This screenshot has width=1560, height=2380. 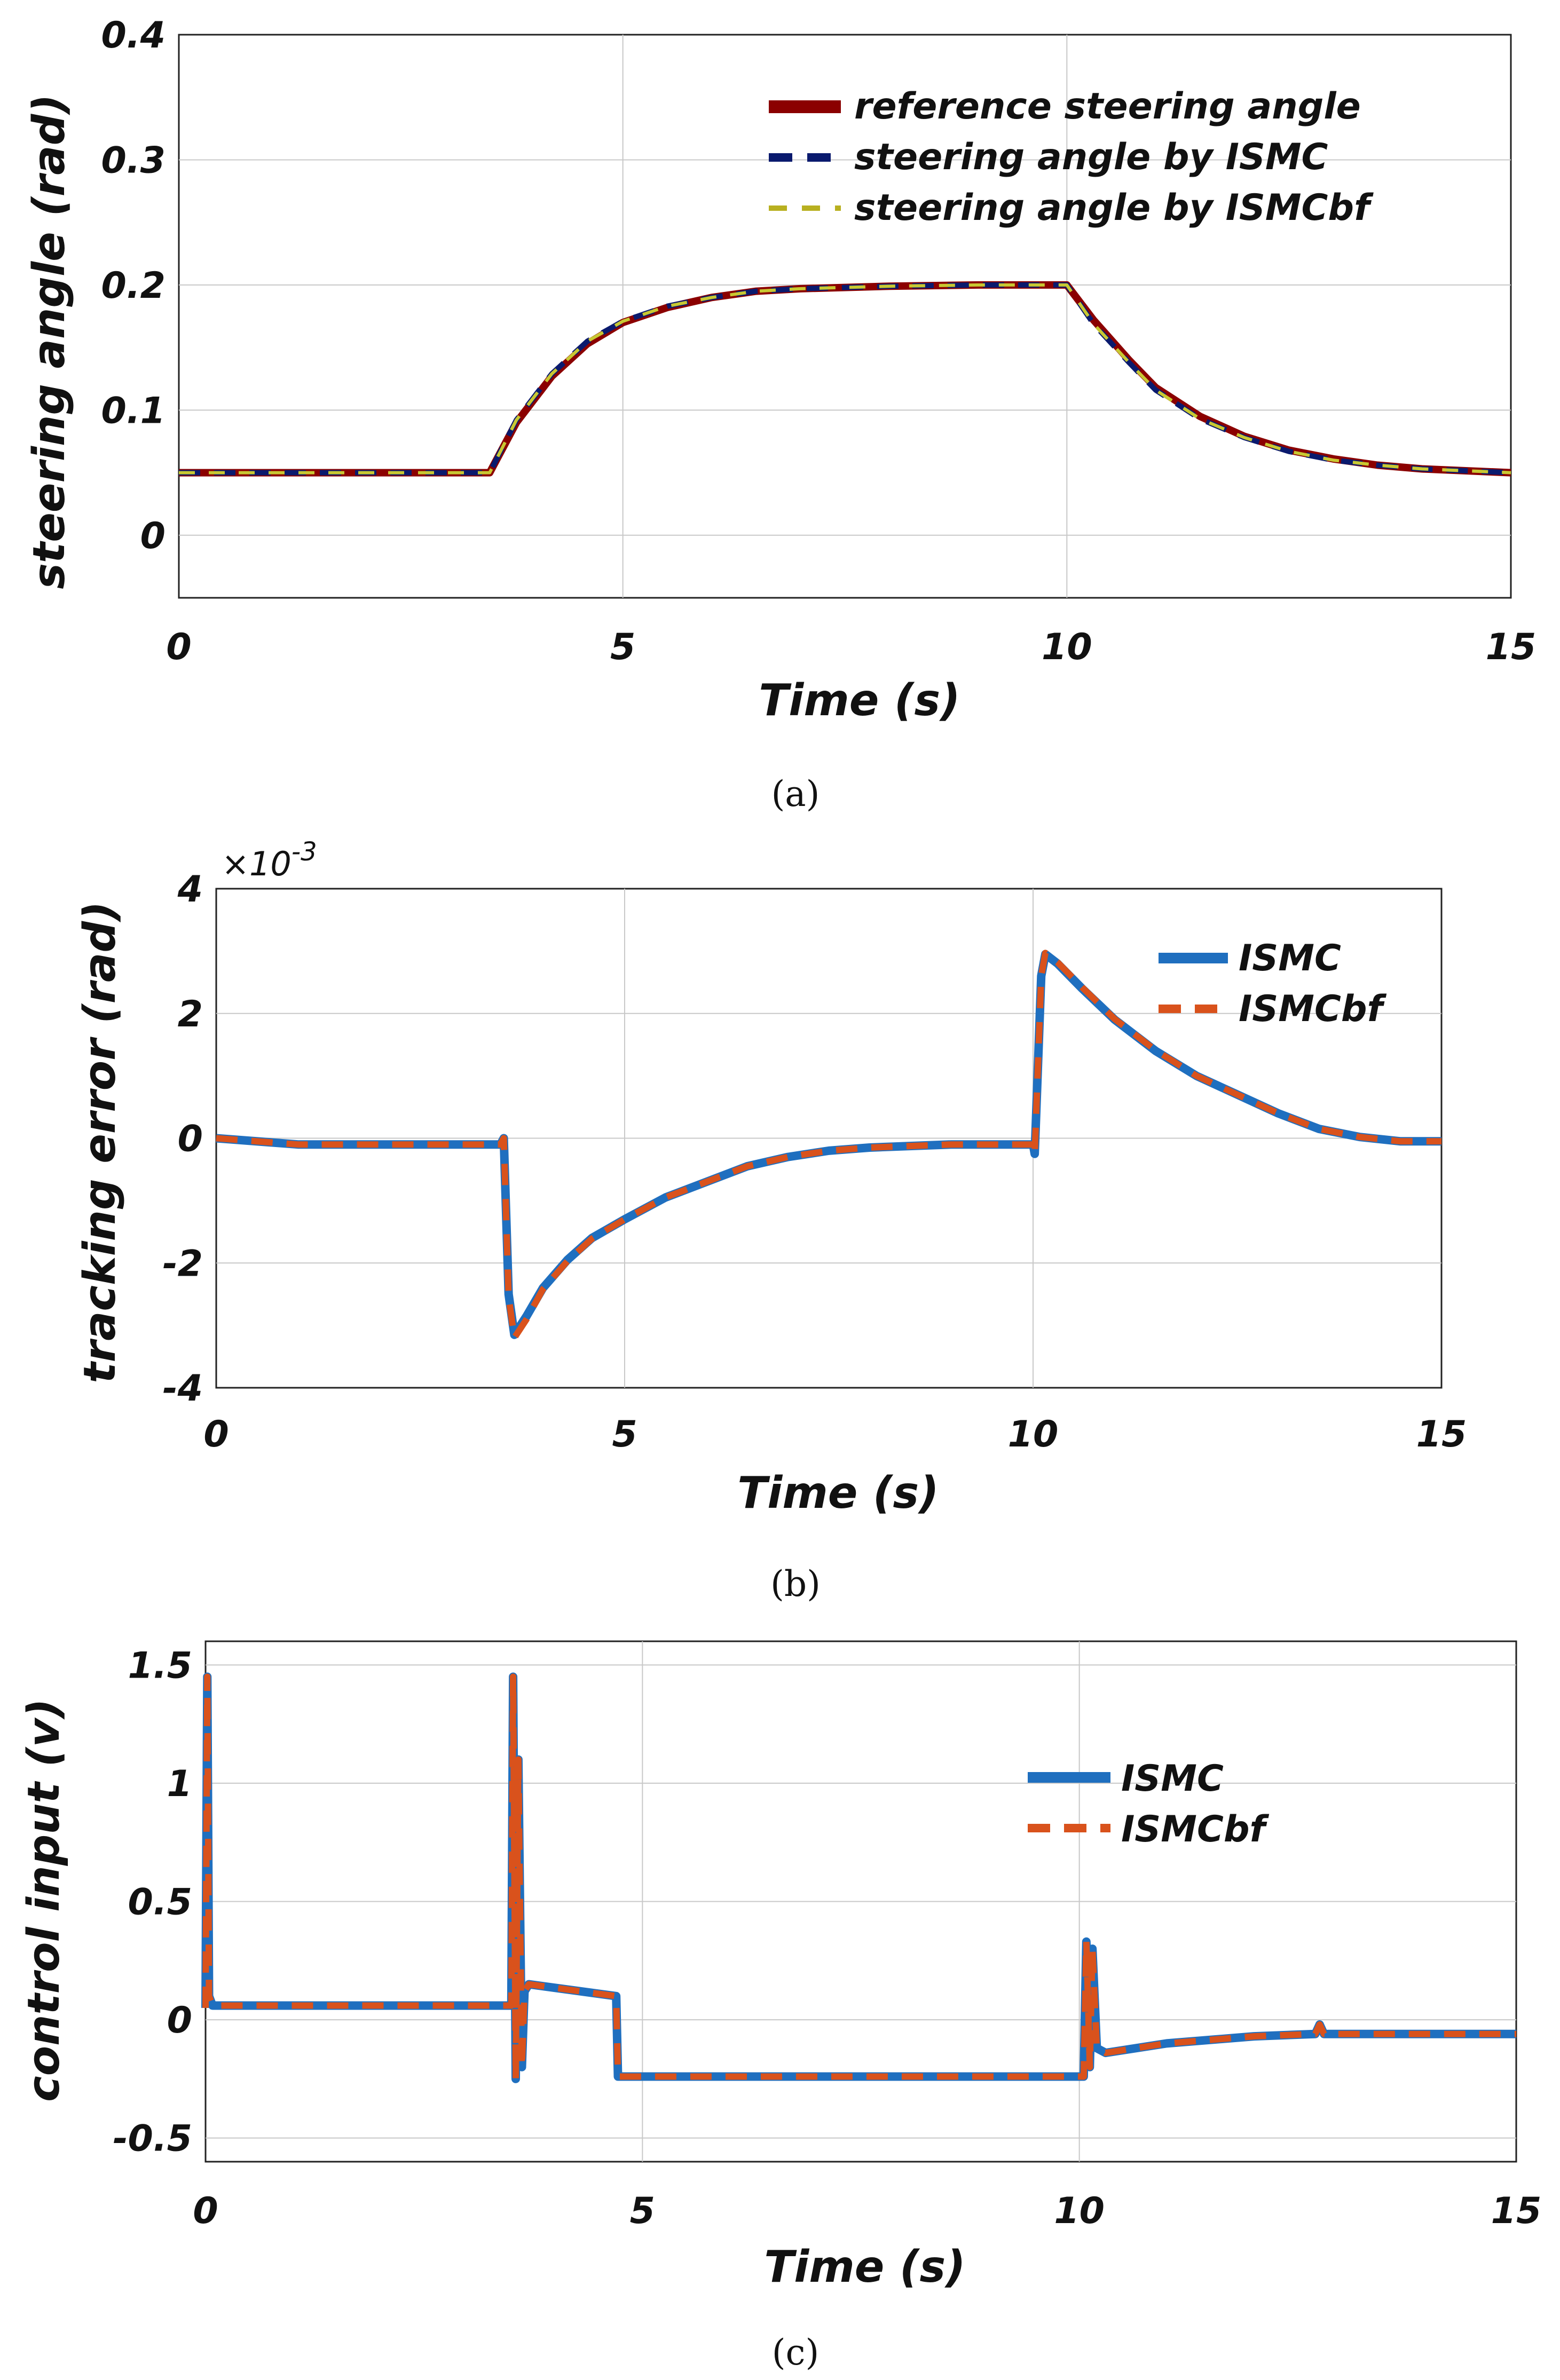 What do you see at coordinates (1273, 984) in the screenshot?
I see `panel-b-legend: ISMC ISMCbf` at bounding box center [1273, 984].